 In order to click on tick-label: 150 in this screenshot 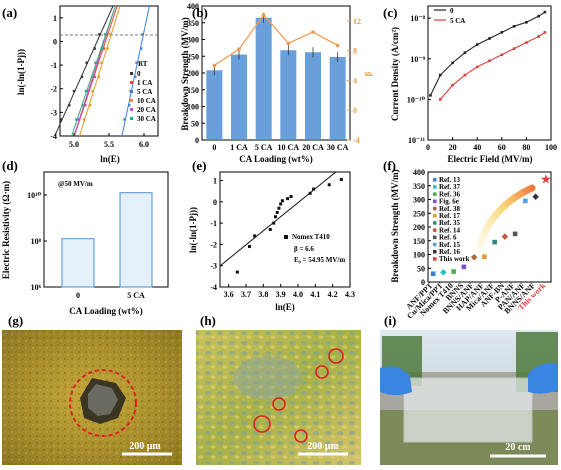, I will do `click(193, 90)`.